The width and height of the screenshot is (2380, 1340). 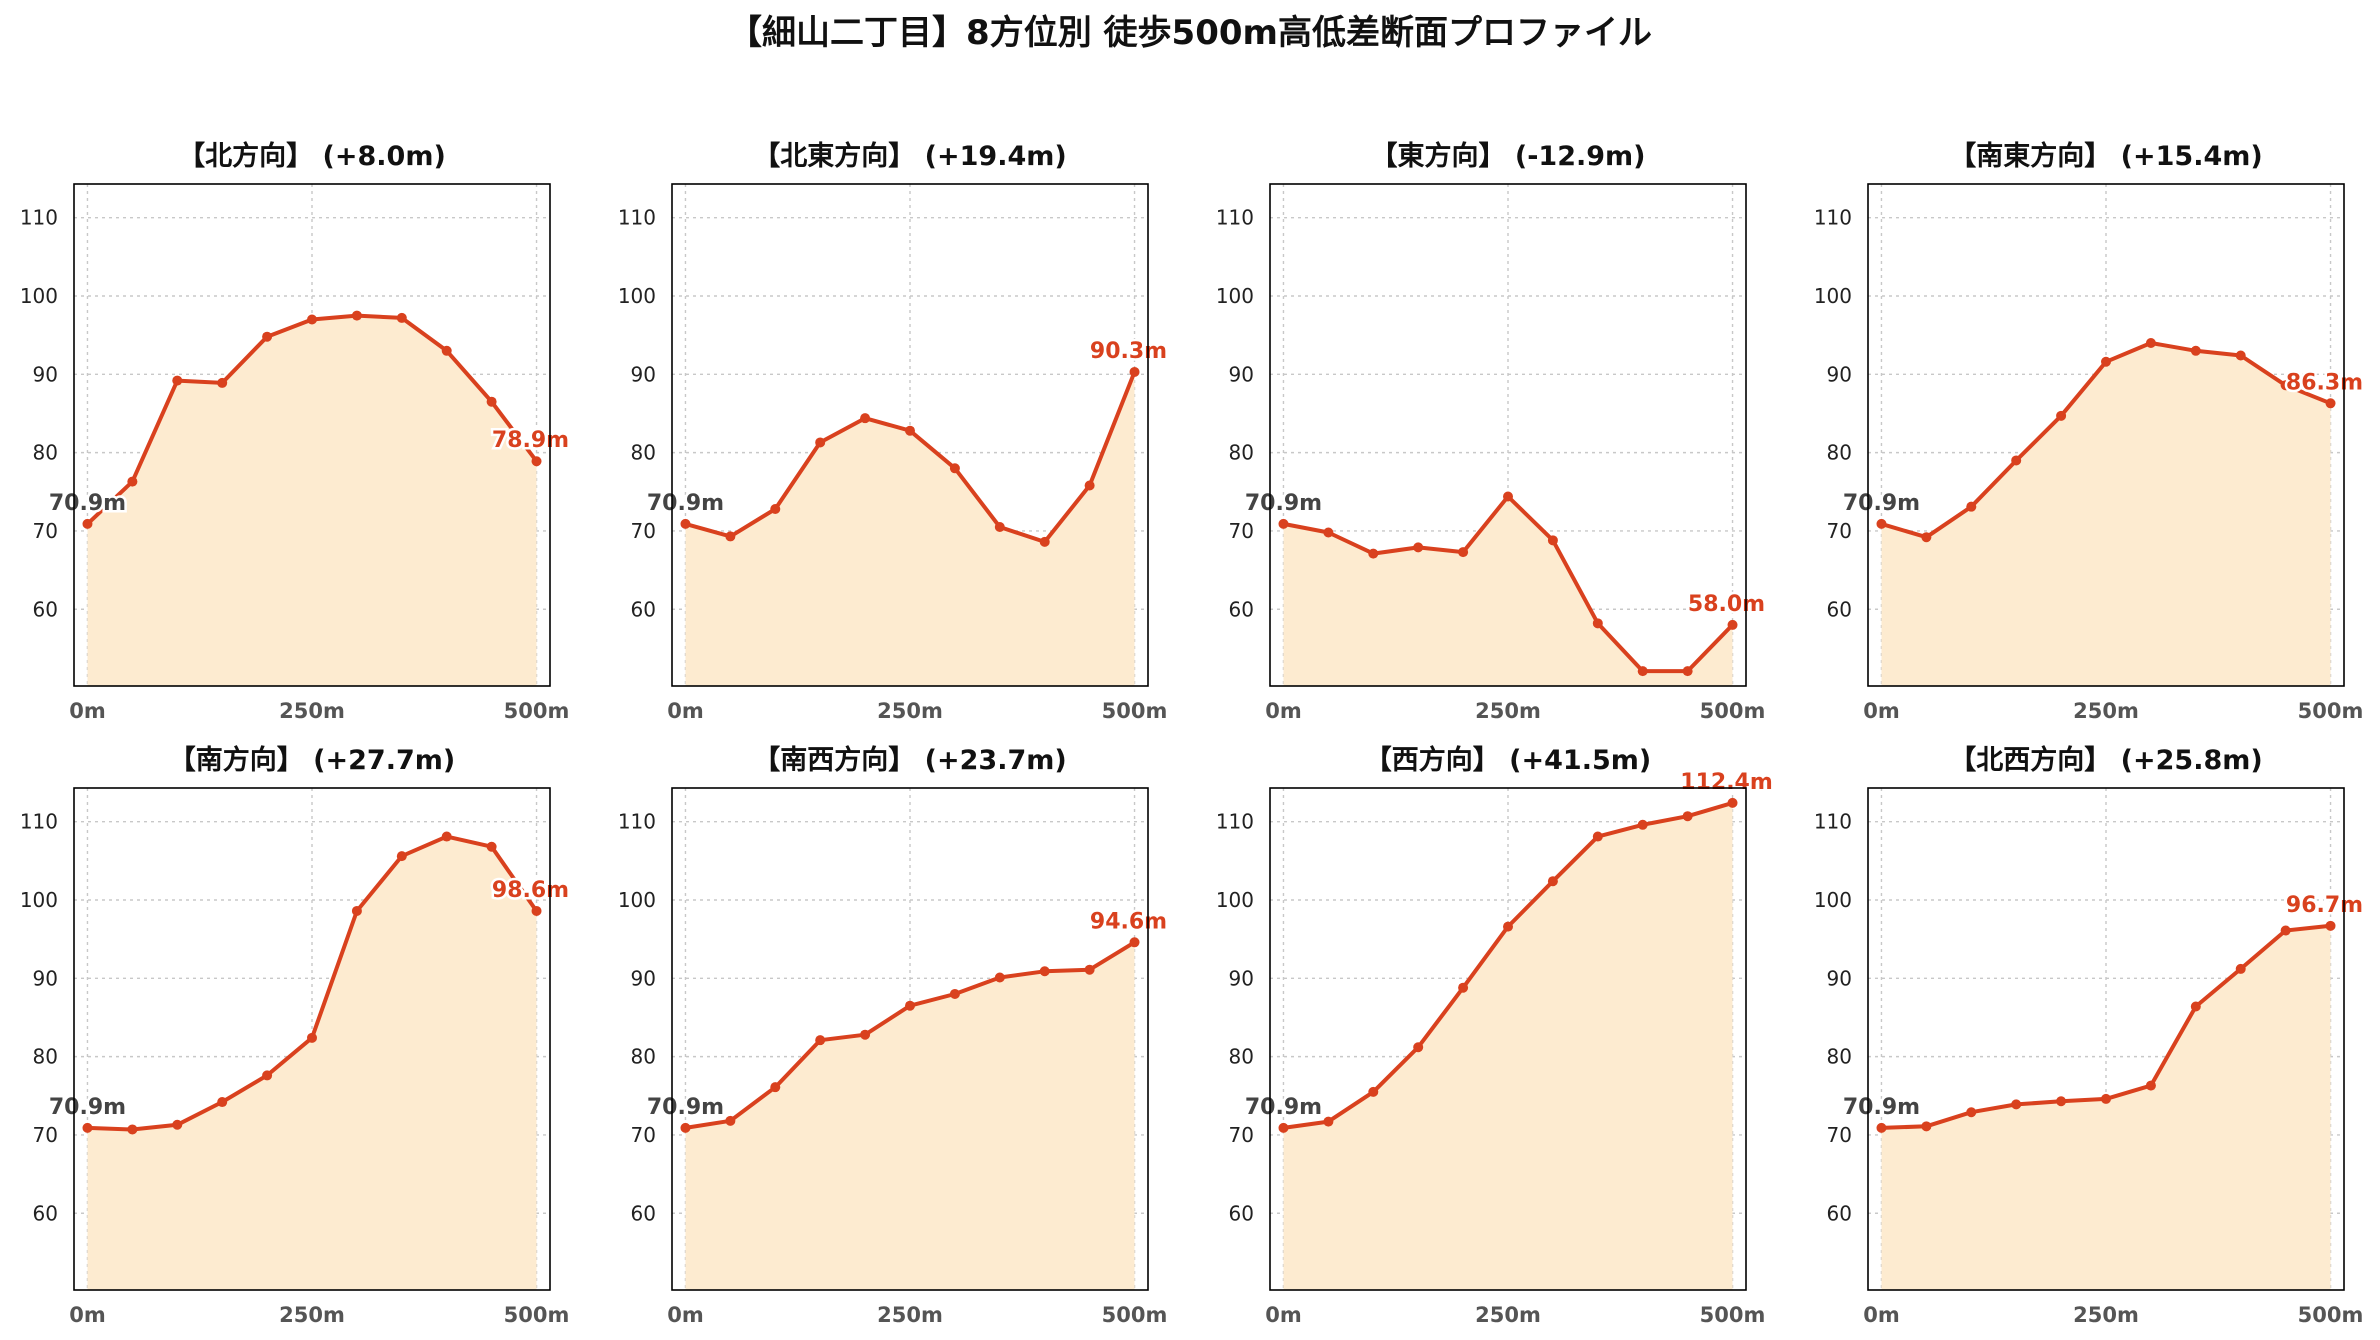 I want to click on y-tick-label: 60, so click(x=1241, y=1213).